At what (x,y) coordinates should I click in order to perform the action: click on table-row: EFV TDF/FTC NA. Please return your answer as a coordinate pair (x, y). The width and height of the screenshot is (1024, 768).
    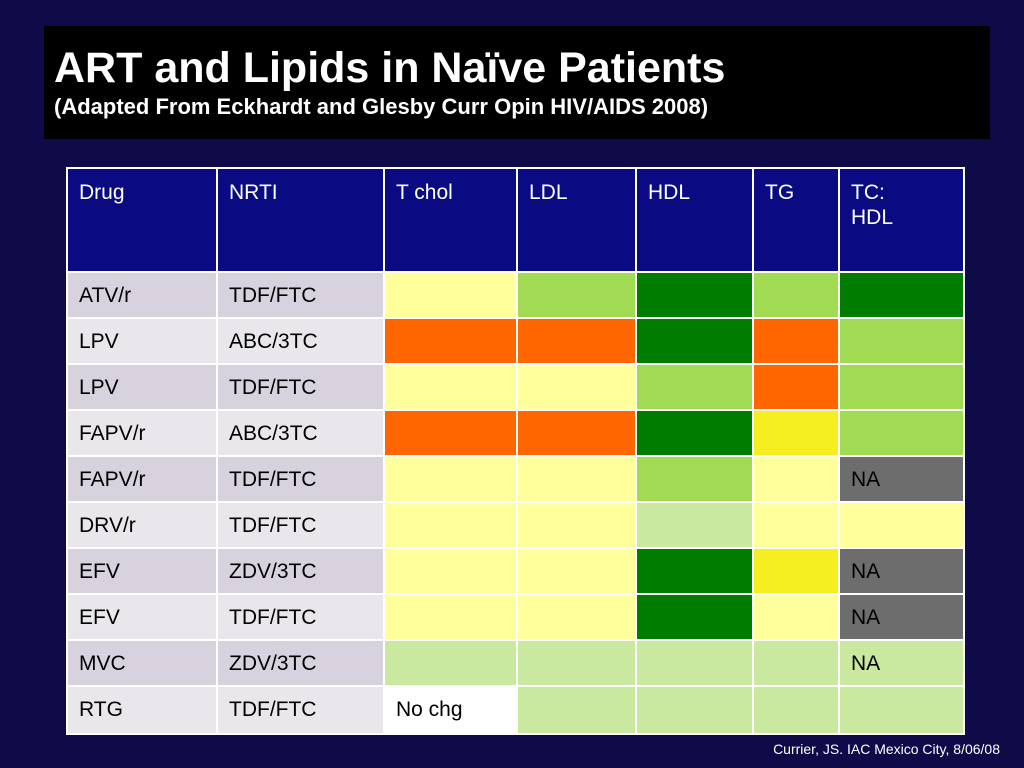
    Looking at the image, I should click on (515, 617).